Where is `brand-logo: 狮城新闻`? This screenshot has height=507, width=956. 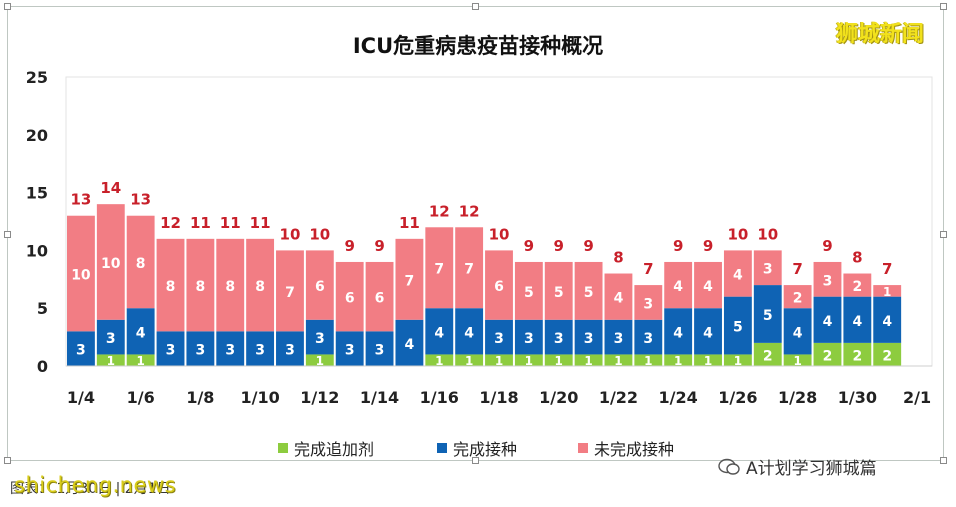
brand-logo: 狮城新闻 is located at coordinates (880, 34).